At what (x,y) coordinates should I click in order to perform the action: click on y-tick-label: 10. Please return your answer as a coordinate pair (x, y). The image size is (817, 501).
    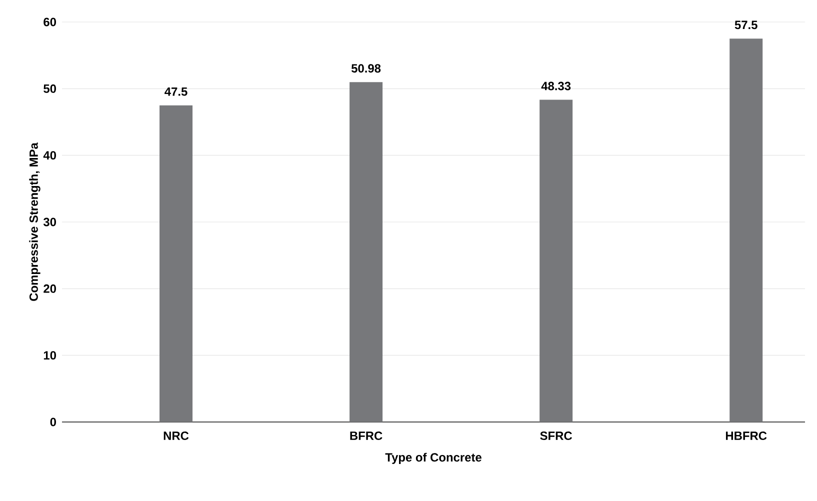
    Looking at the image, I should click on (50, 355).